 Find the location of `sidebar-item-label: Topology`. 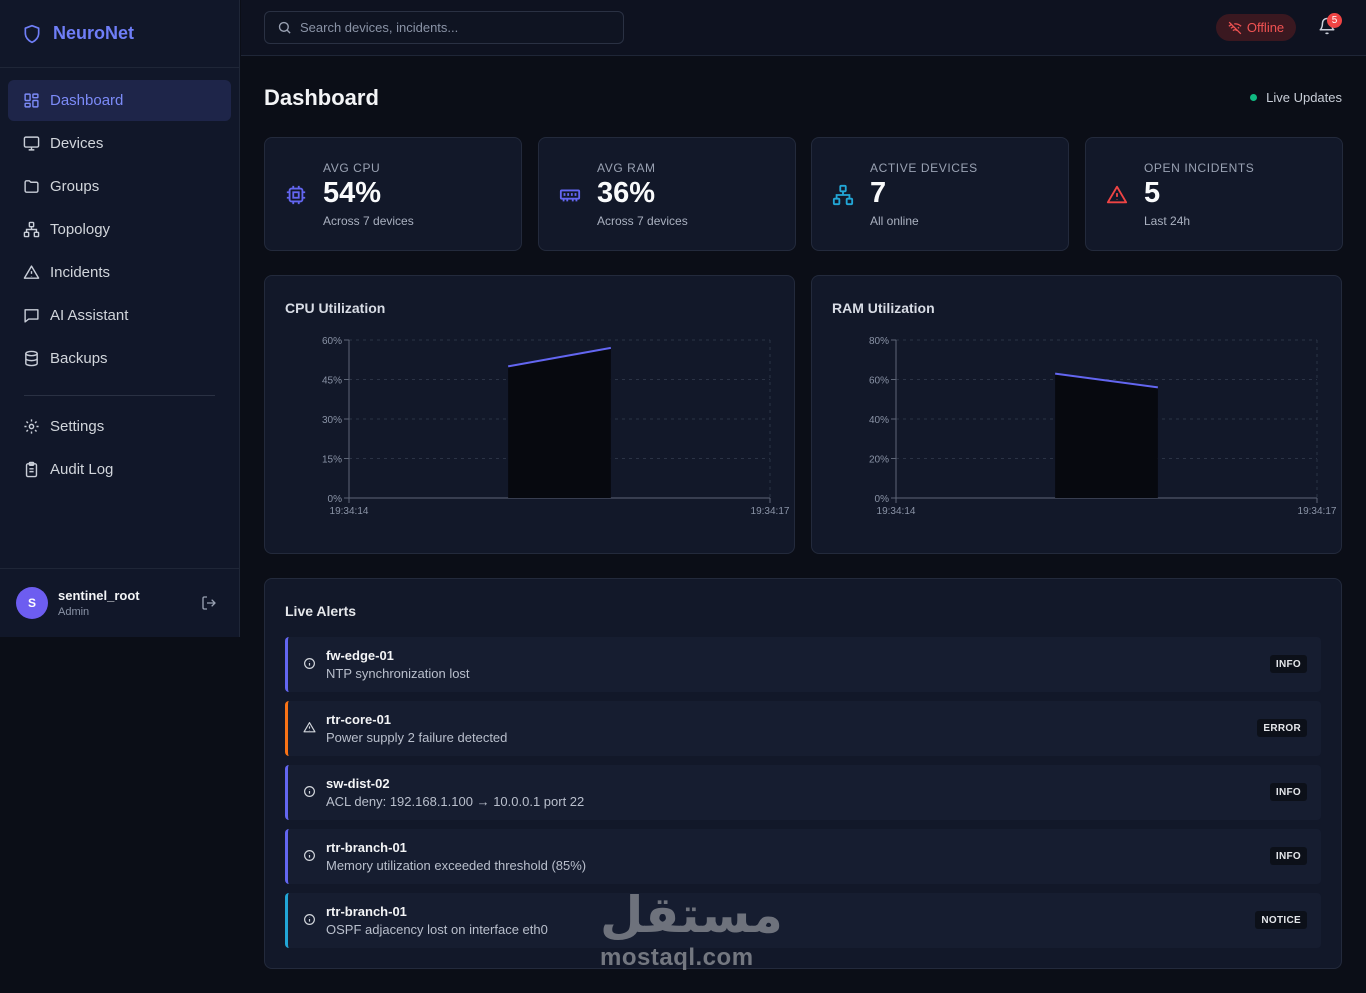

sidebar-item-label: Topology is located at coordinates (80, 229).